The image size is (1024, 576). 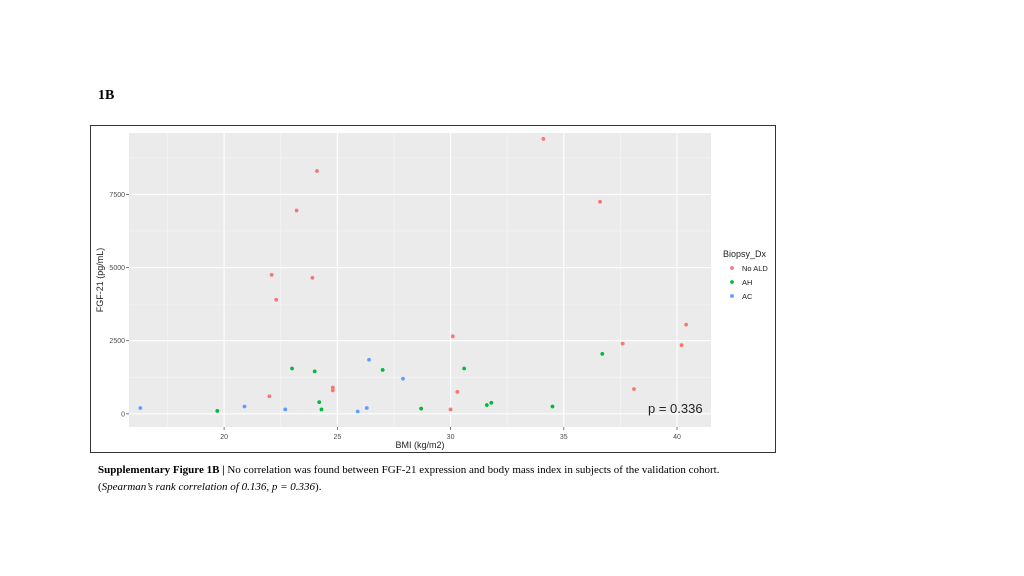 What do you see at coordinates (224, 437) in the screenshot?
I see `x-tick-label: 20` at bounding box center [224, 437].